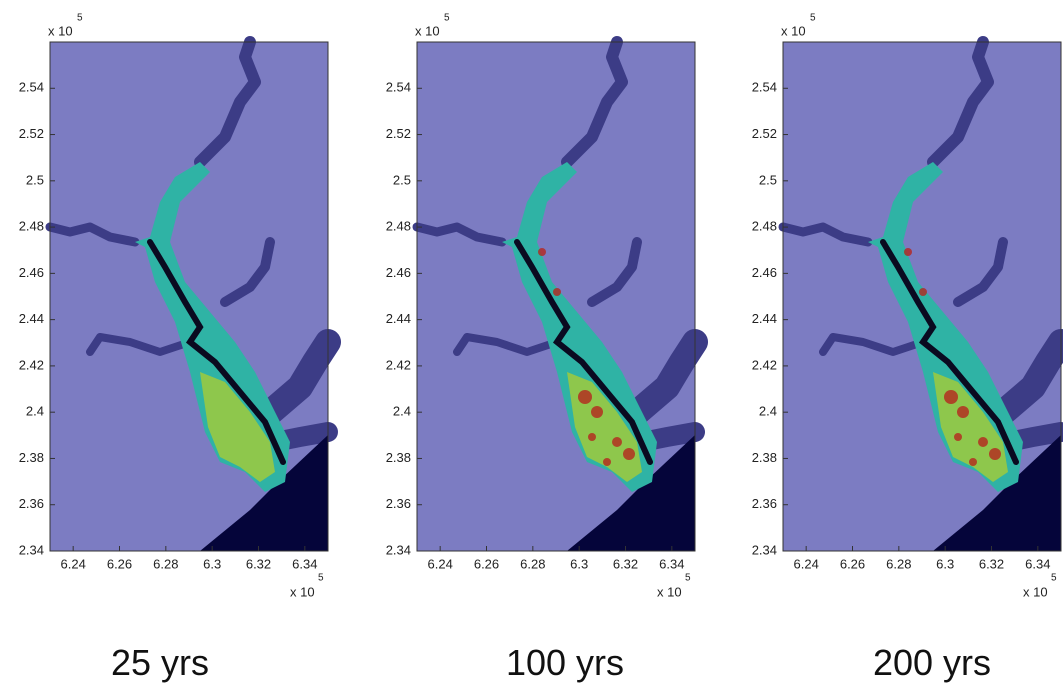  Describe the element at coordinates (565, 662) in the screenshot. I see `caption: 100 yrs` at that location.